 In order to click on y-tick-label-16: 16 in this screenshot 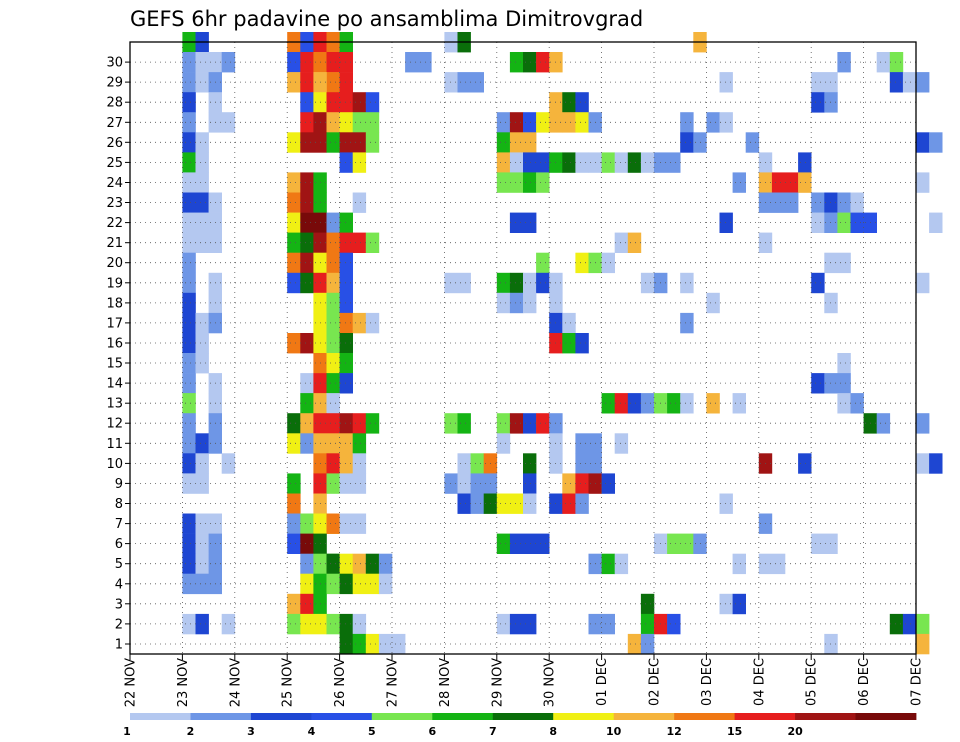, I will do `click(114, 344)`.